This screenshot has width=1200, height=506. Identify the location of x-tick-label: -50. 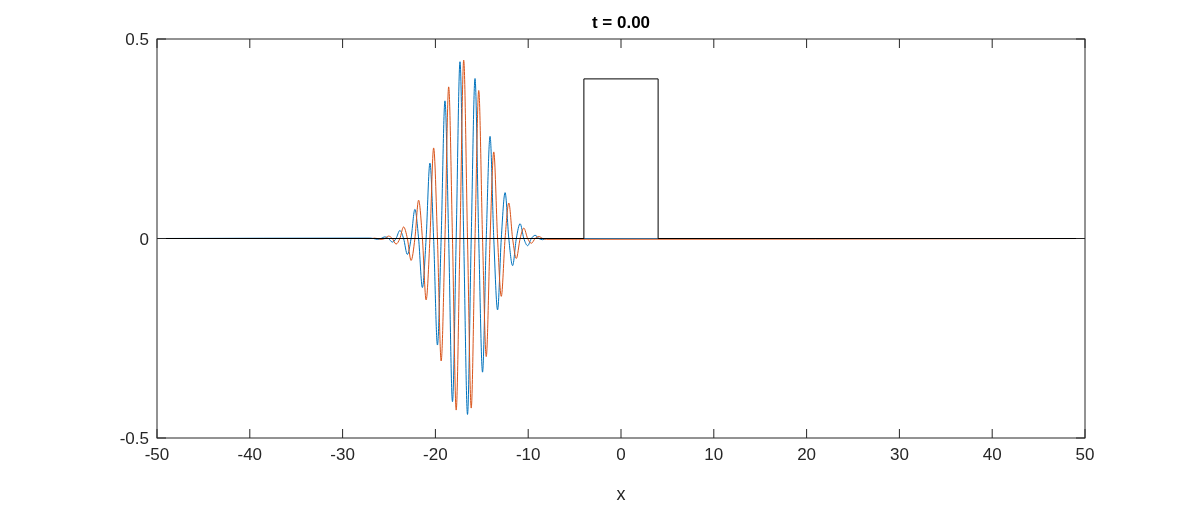
(157, 454).